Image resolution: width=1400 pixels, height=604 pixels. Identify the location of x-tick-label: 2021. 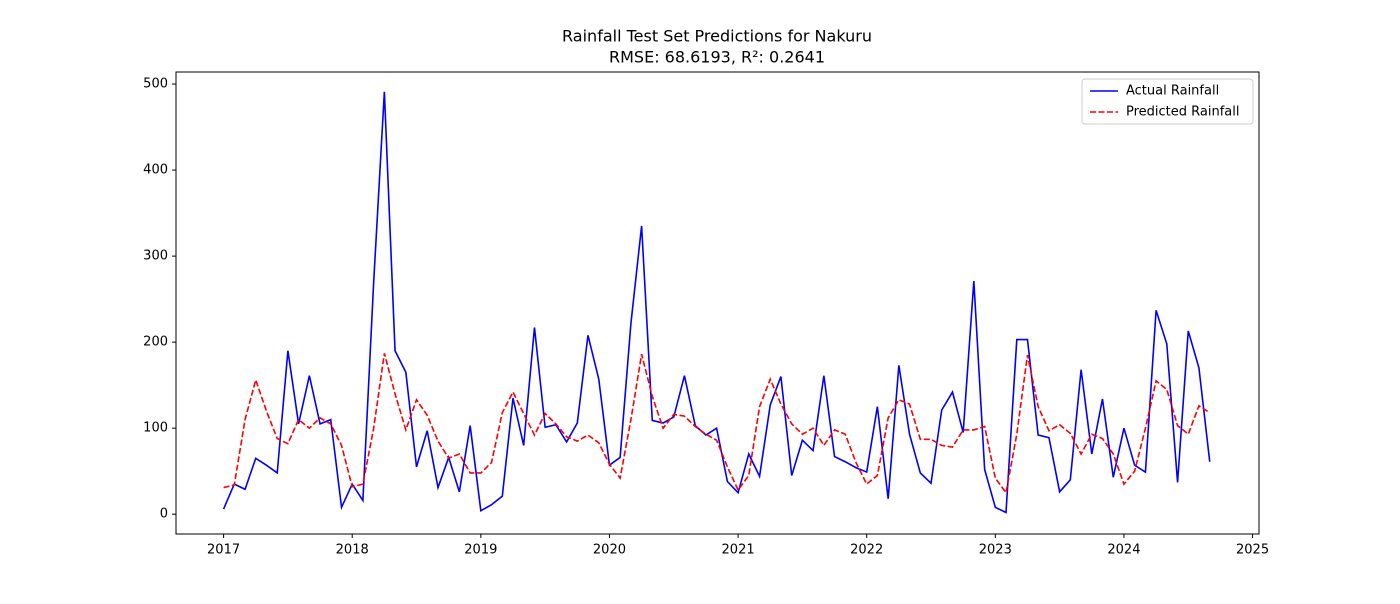
(738, 550).